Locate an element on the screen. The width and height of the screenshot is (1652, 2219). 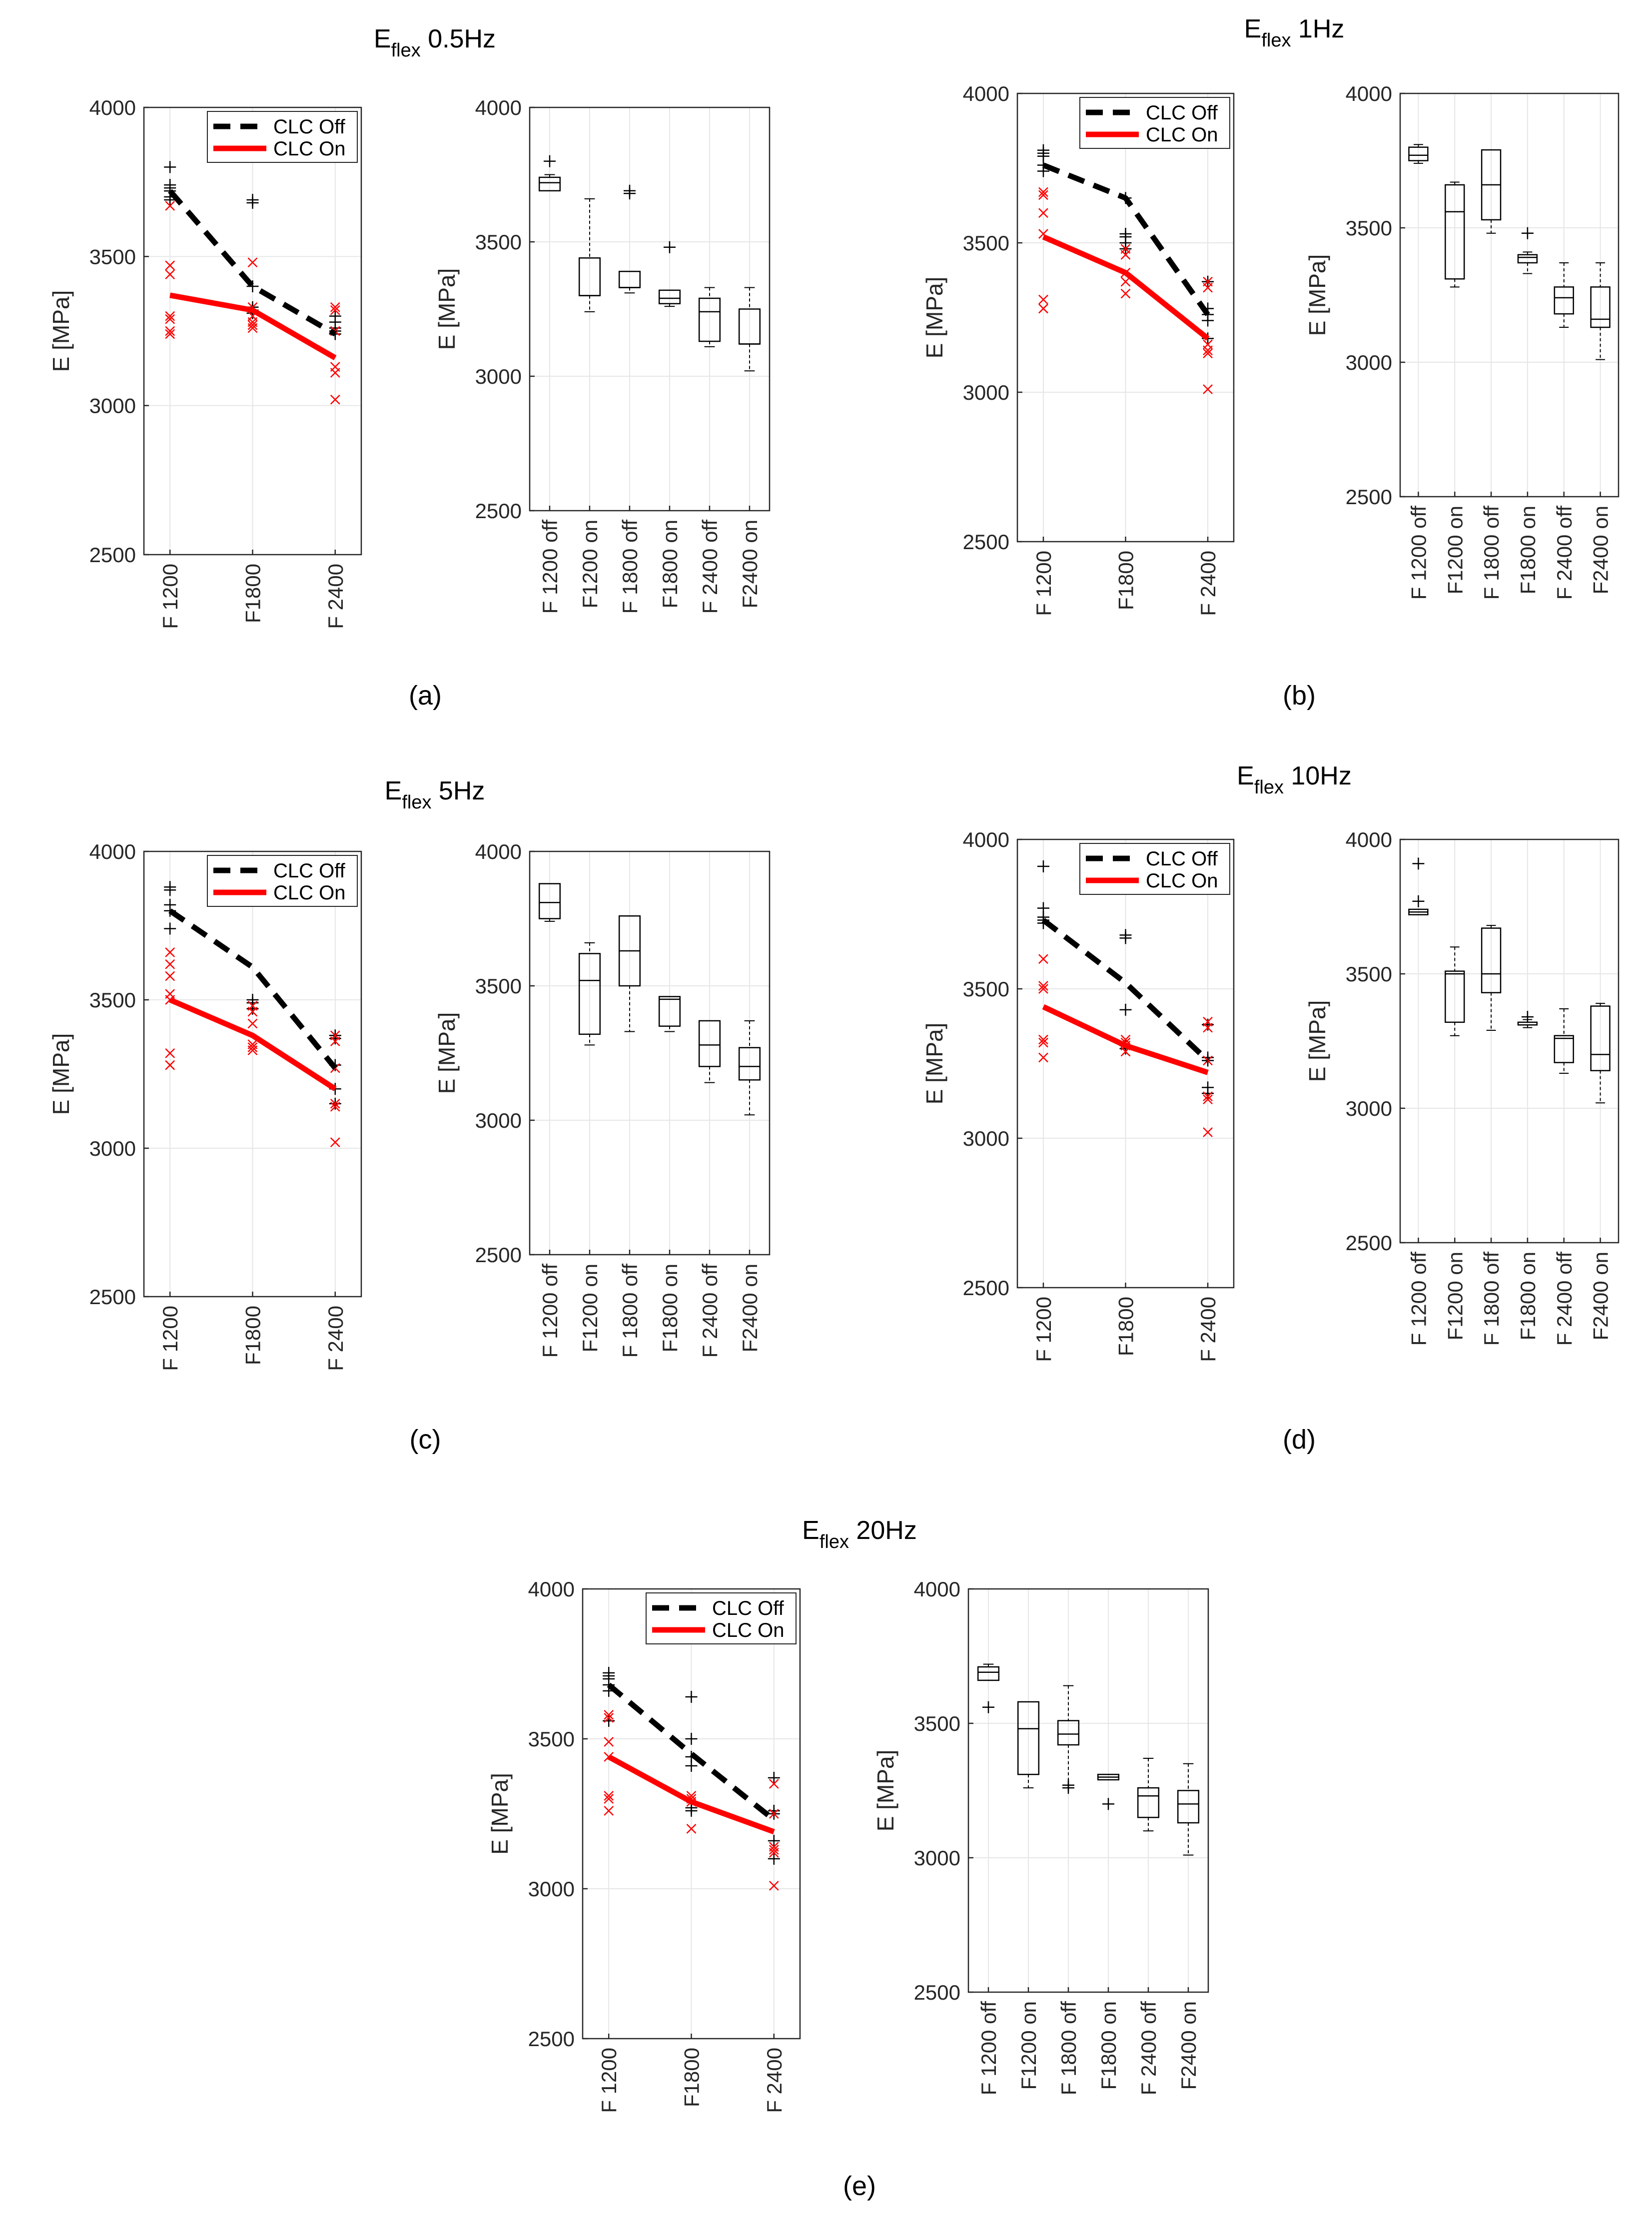
panel-c-box-box-0-iqr is located at coordinates (550, 901).